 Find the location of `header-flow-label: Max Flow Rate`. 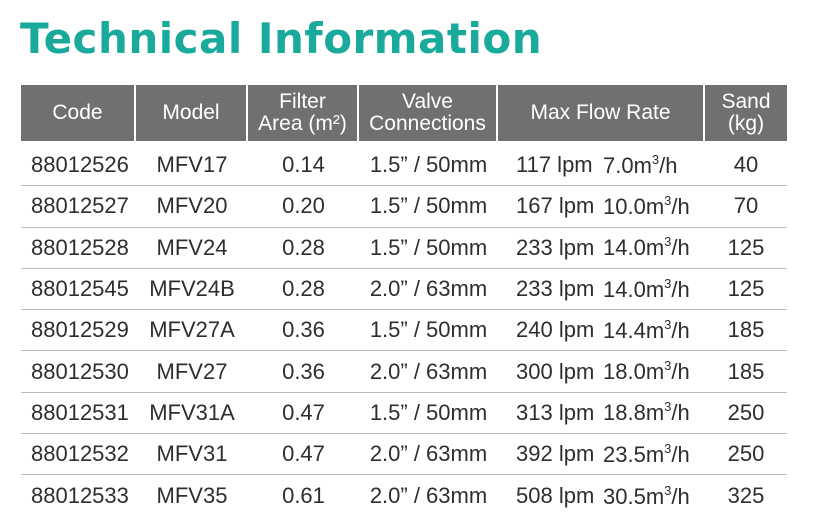

header-flow-label: Max Flow Rate is located at coordinates (600, 112).